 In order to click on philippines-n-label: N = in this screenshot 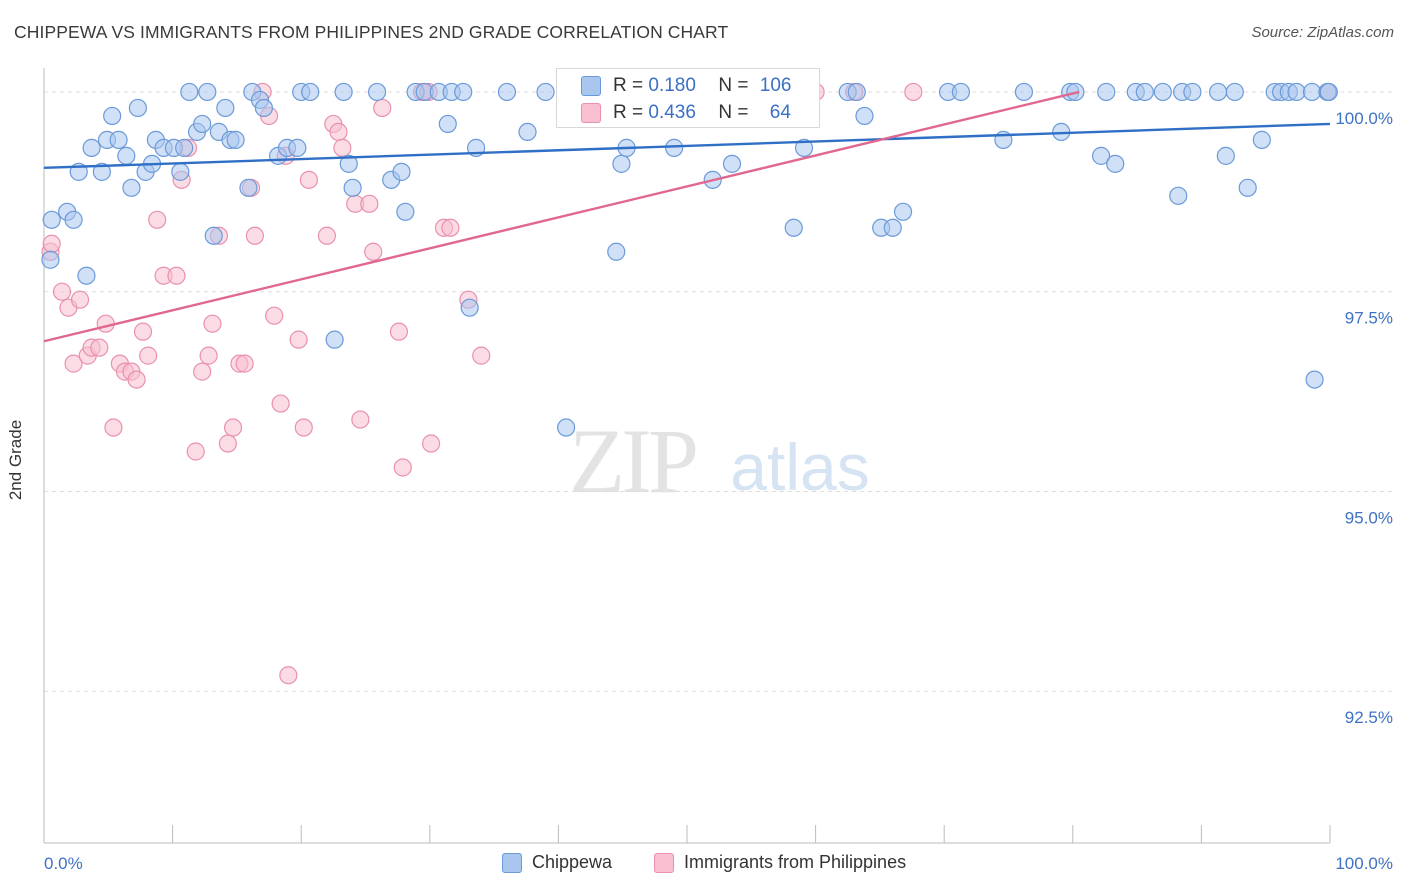, I will do `click(733, 112)`.